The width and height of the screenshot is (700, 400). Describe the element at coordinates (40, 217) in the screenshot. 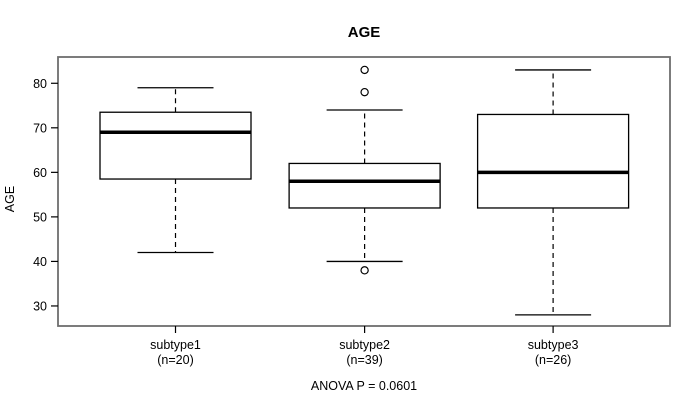

I see `y-tick-label: 50` at that location.